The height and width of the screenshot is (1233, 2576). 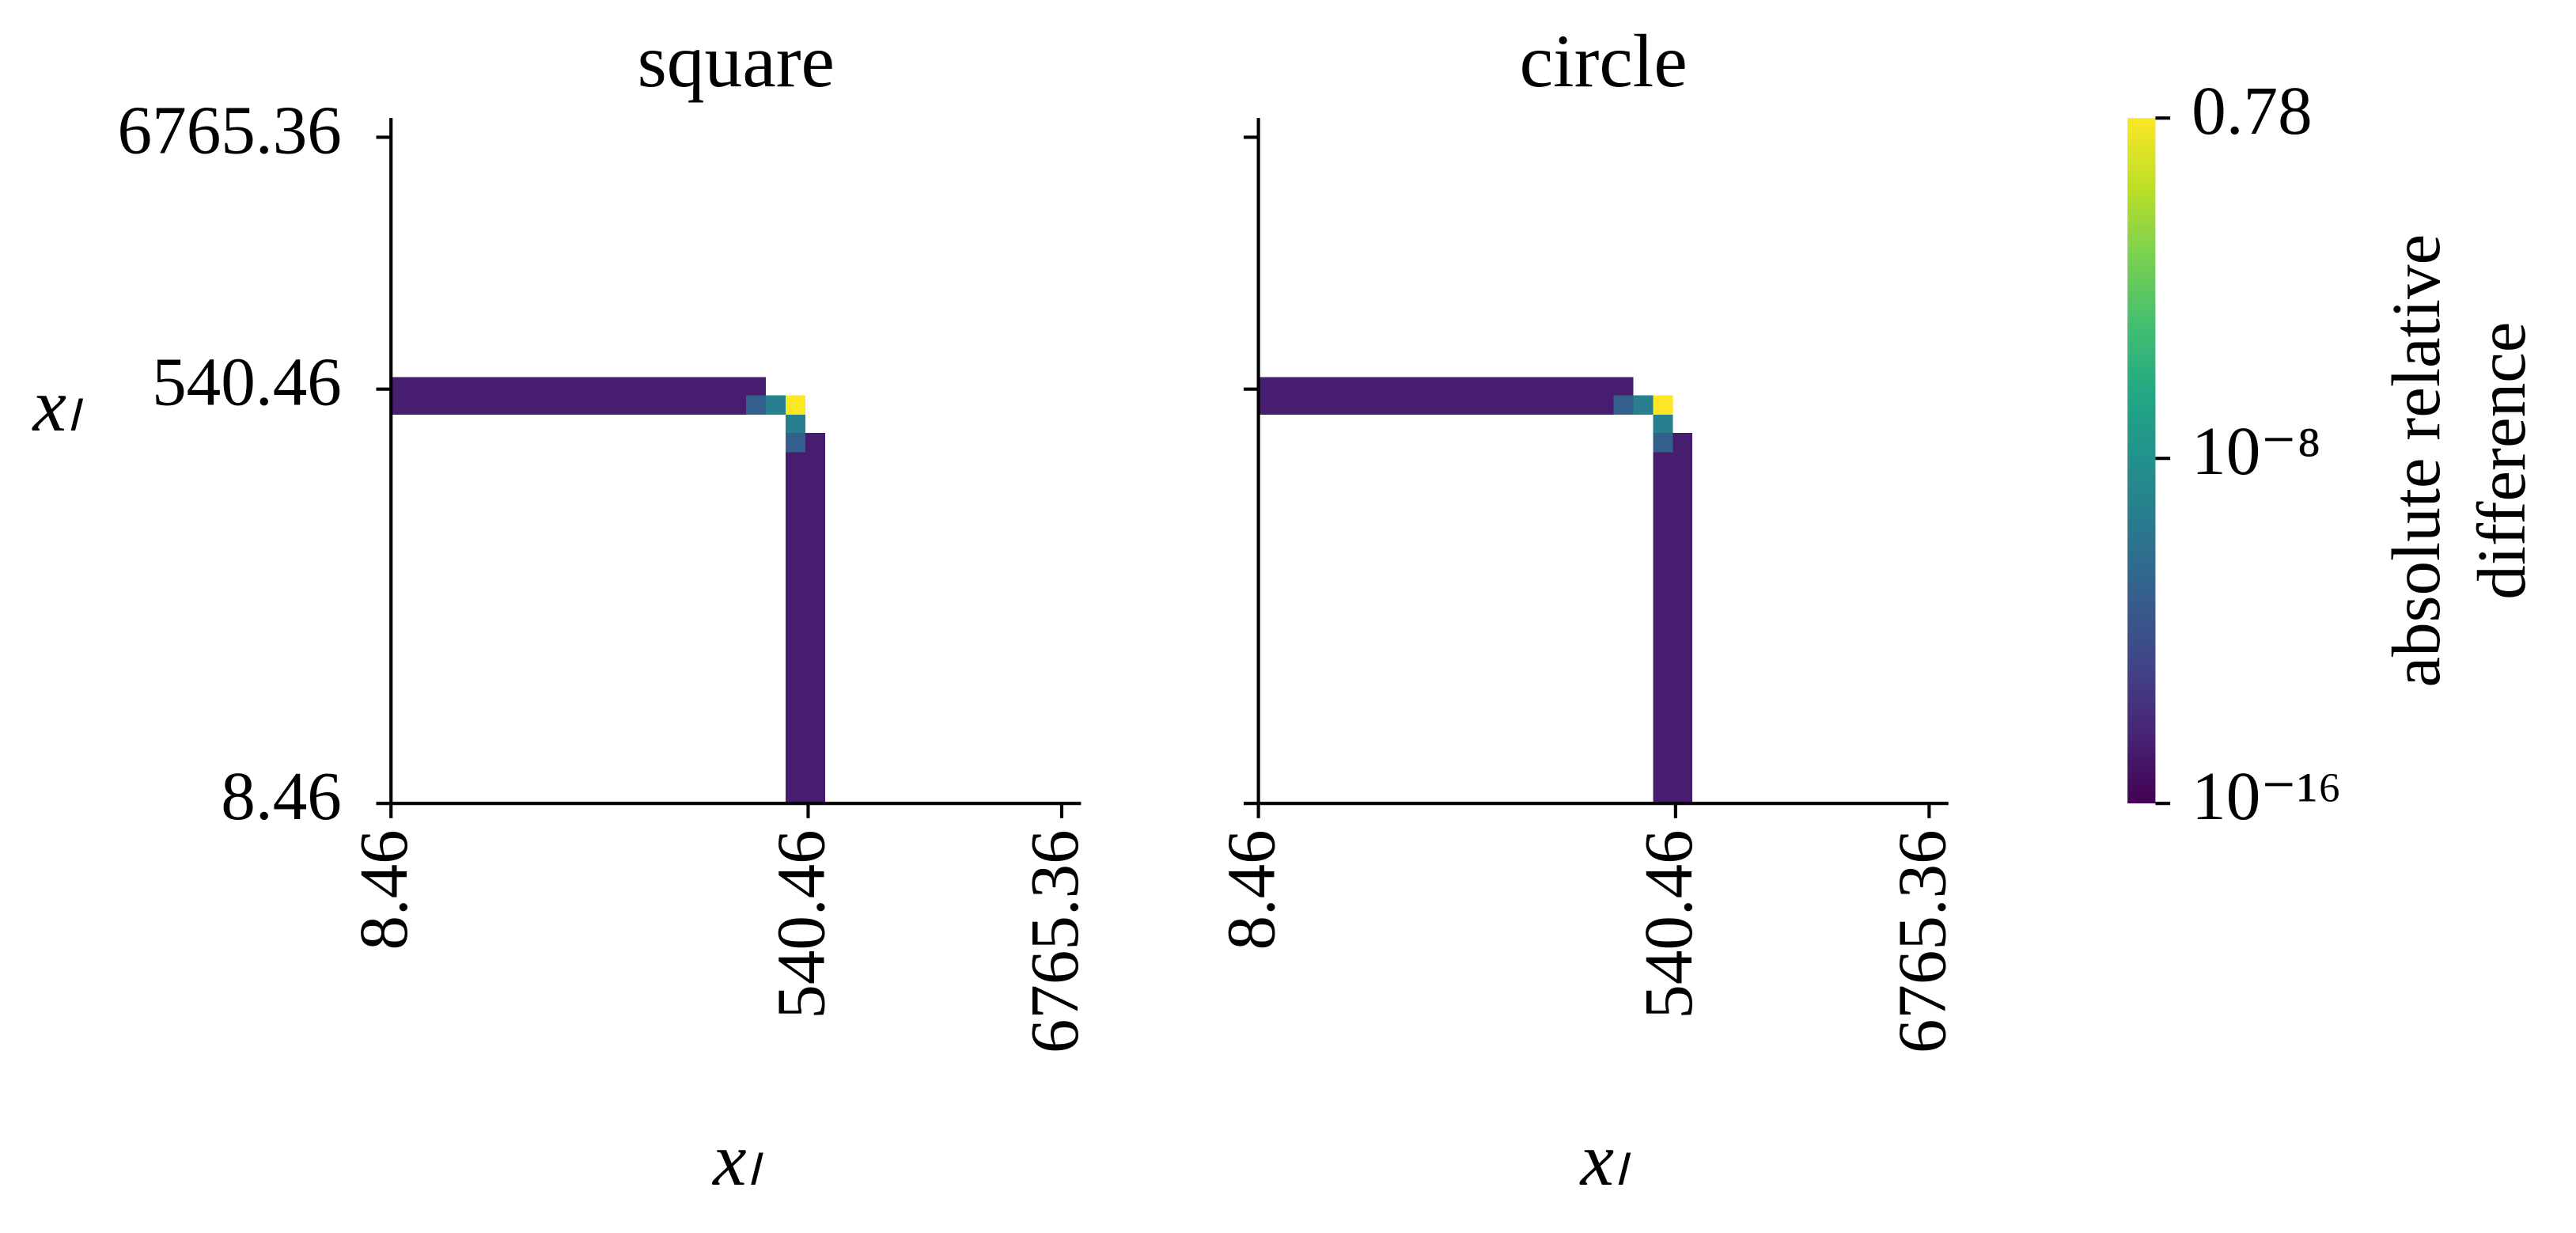 What do you see at coordinates (57, 405) in the screenshot?
I see `y-axis-label: xₗ` at bounding box center [57, 405].